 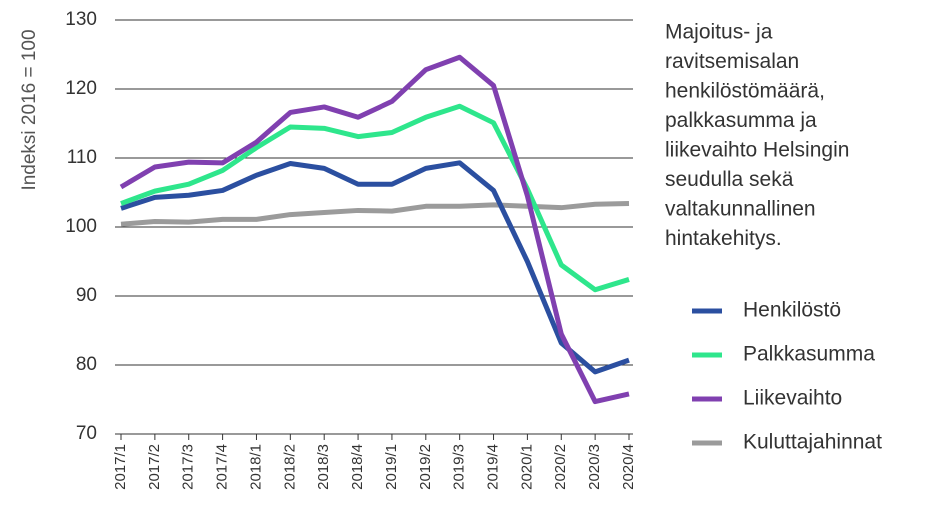 I want to click on x-tick-label: 2017/1, so click(x=120, y=467).